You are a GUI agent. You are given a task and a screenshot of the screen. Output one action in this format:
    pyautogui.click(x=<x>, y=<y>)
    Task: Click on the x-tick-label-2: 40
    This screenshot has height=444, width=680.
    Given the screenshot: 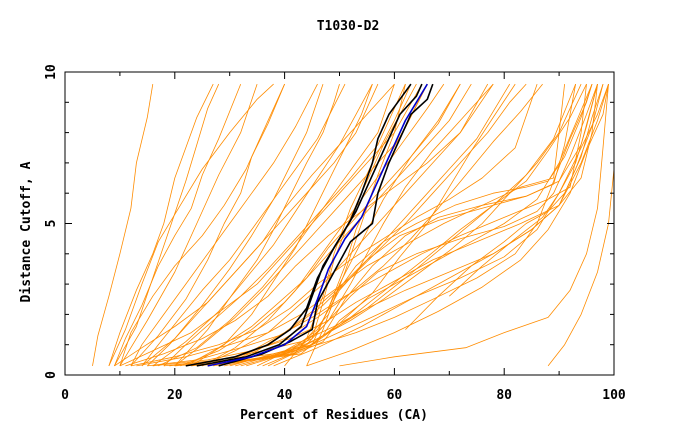 What is the action you would take?
    pyautogui.click(x=285, y=395)
    